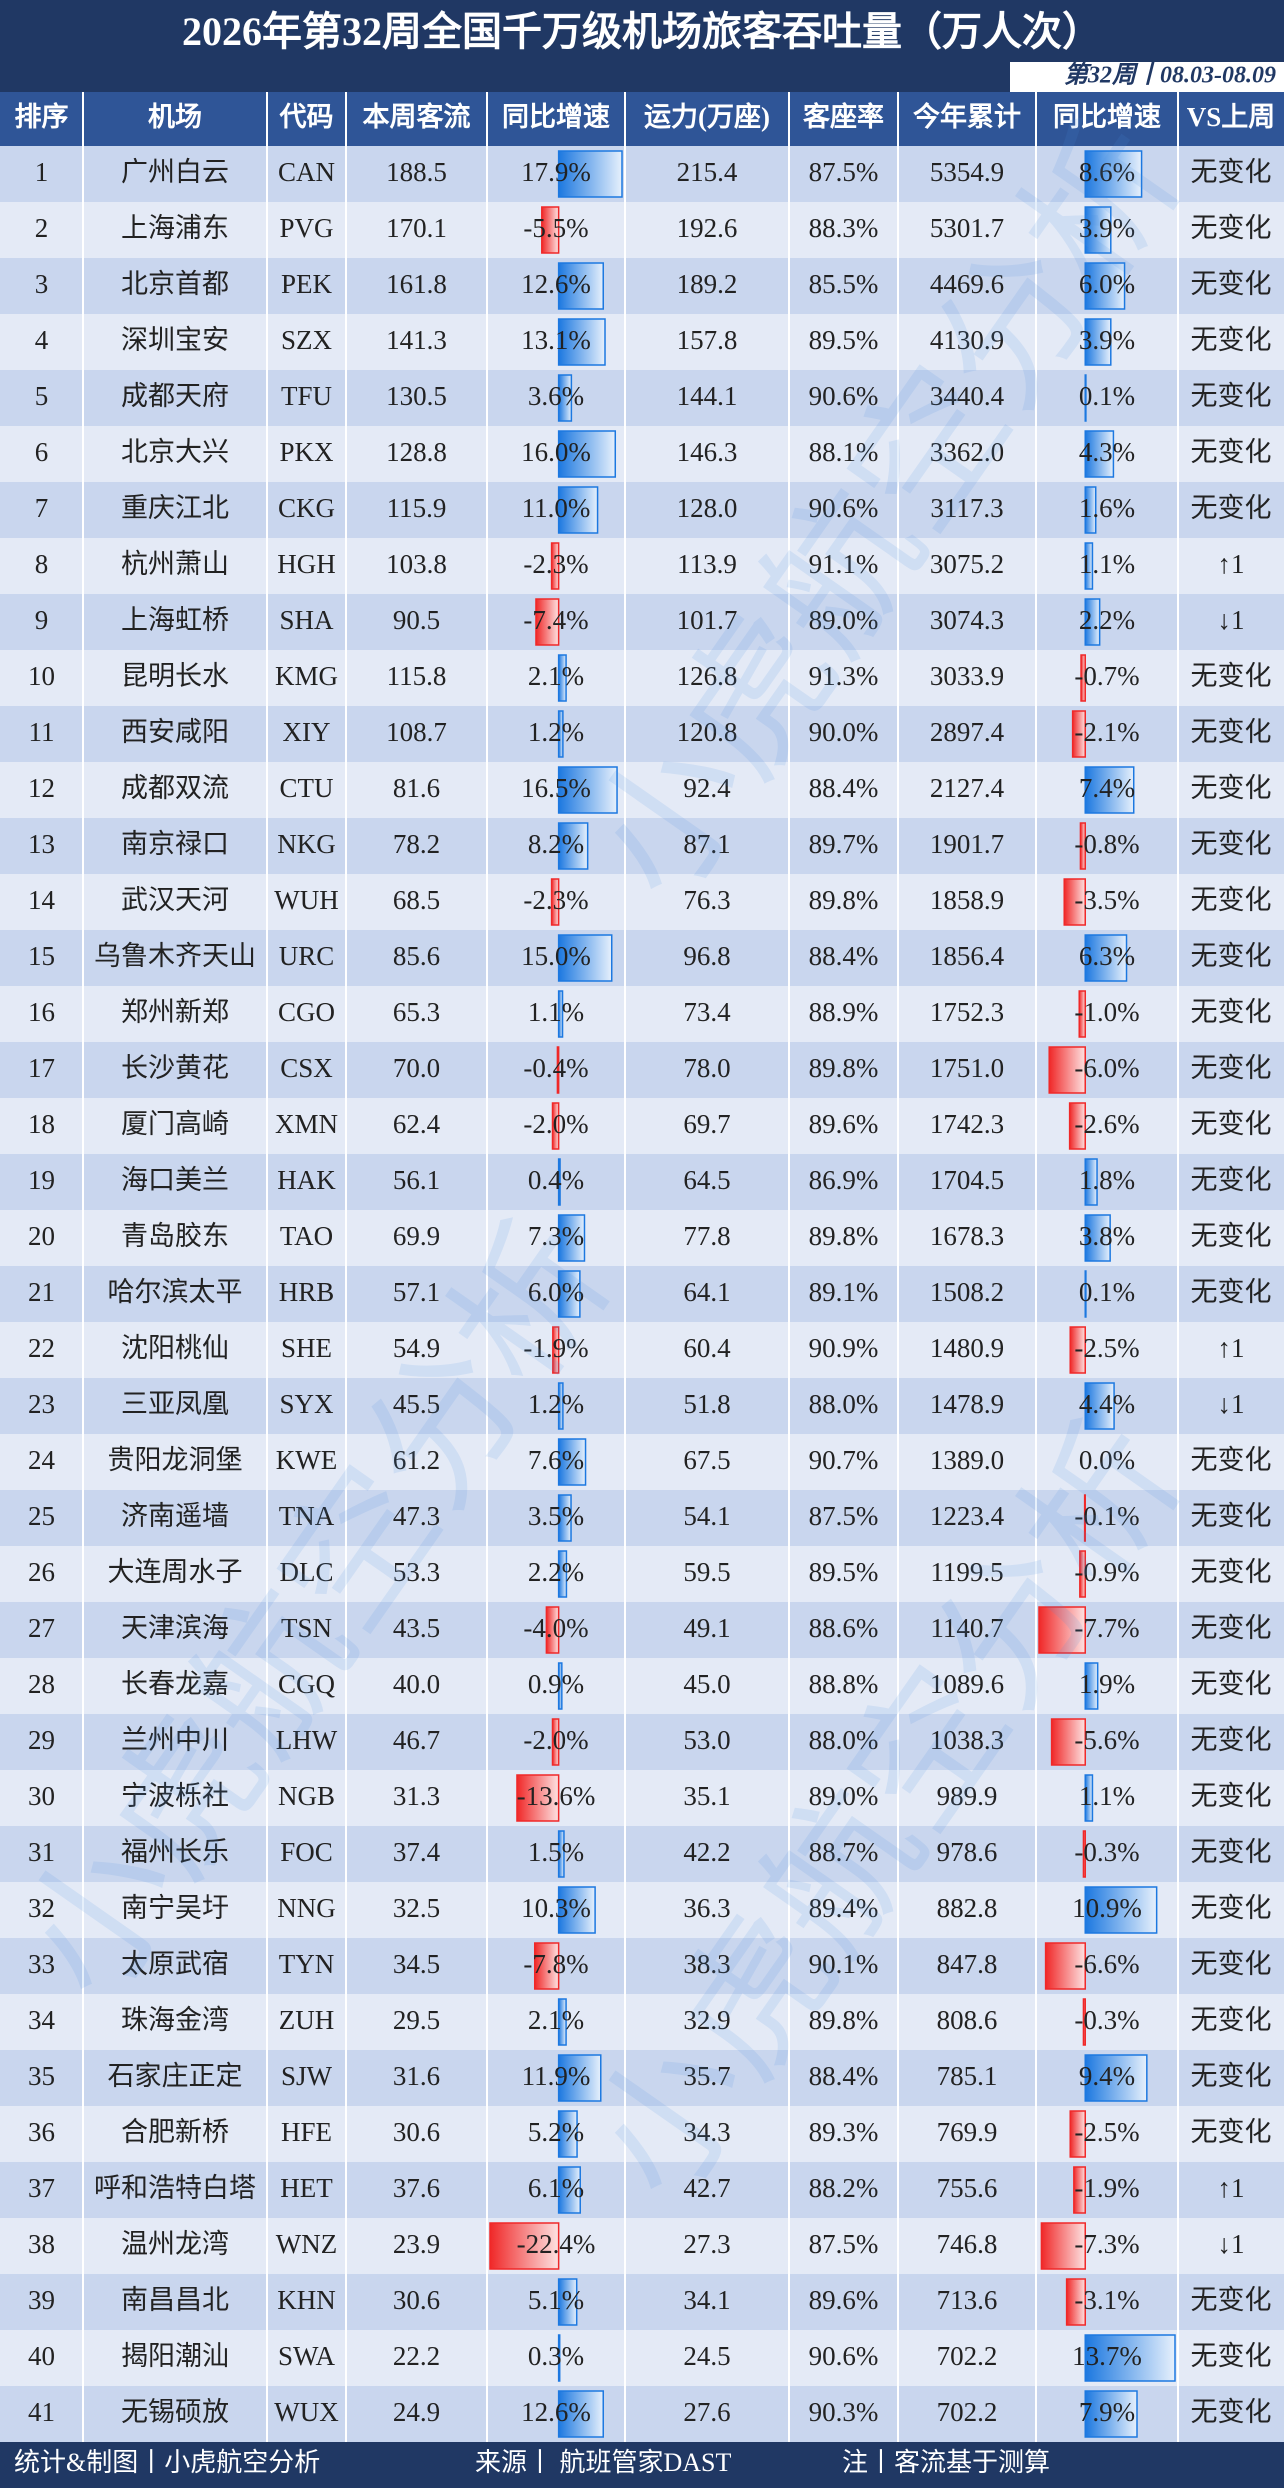  Describe the element at coordinates (307, 1516) in the screenshot. I see `cell: TNA` at that location.